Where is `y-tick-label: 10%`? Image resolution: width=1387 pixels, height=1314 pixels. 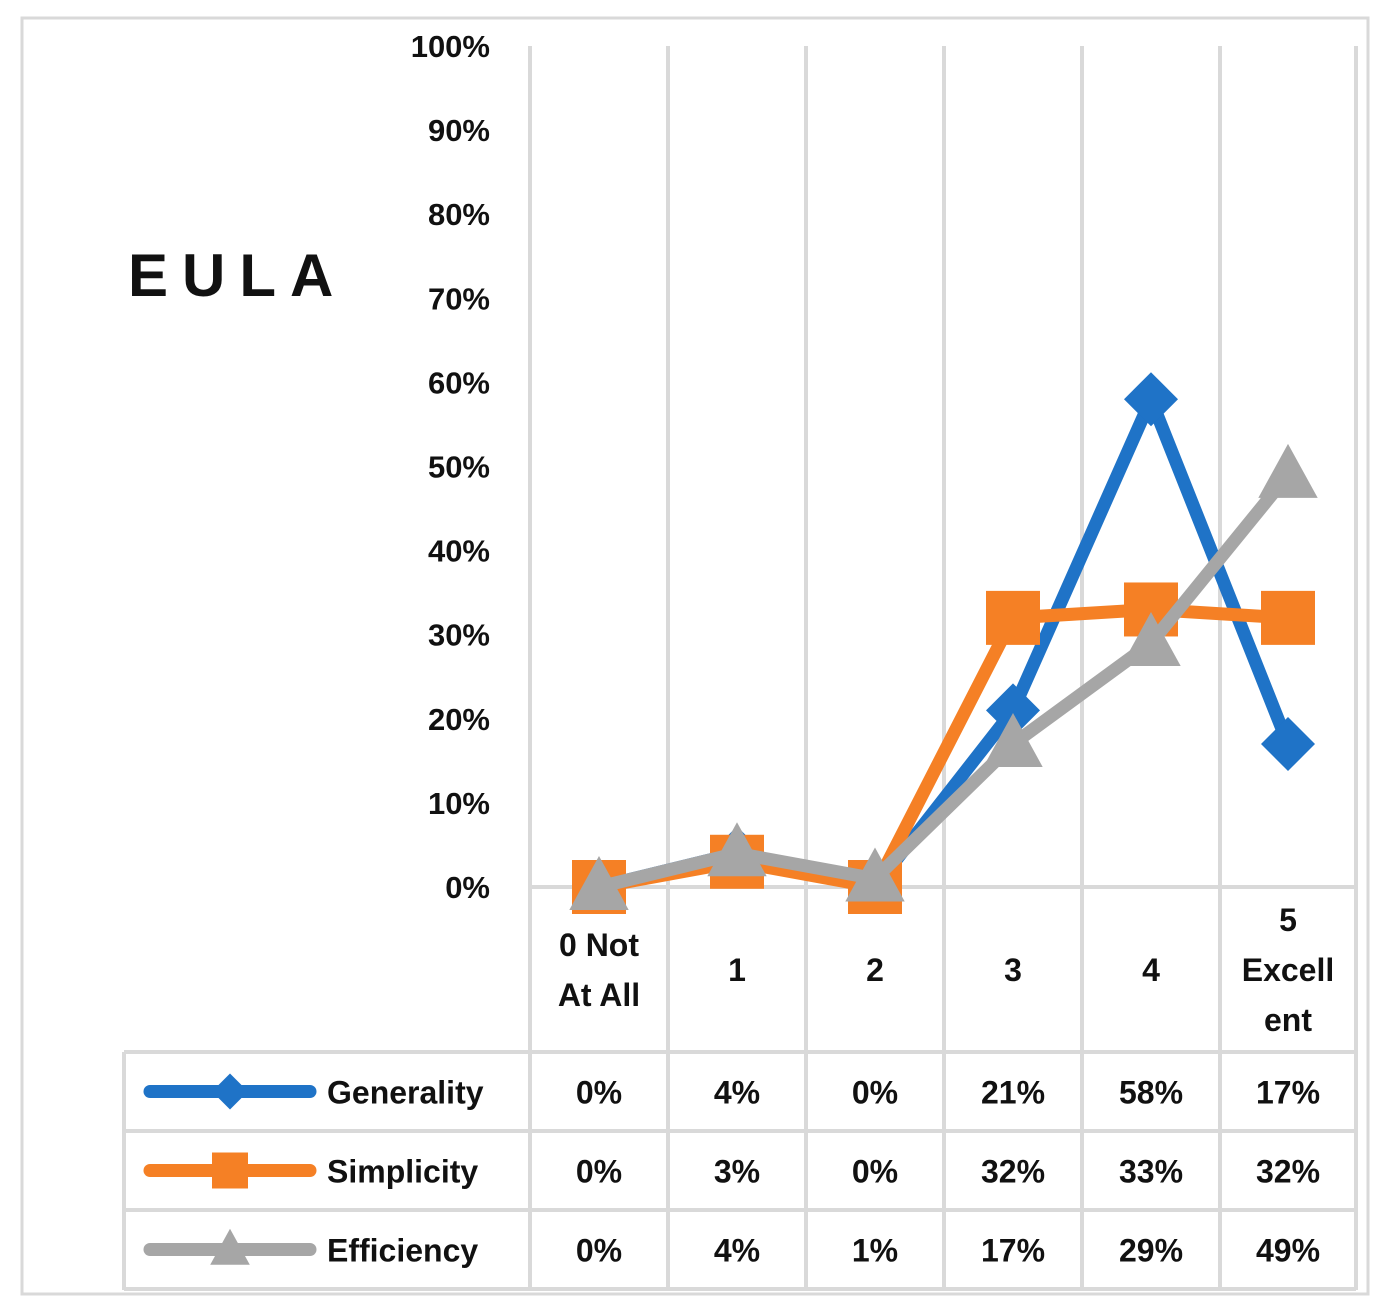
y-tick-label: 10% is located at coordinates (459, 803).